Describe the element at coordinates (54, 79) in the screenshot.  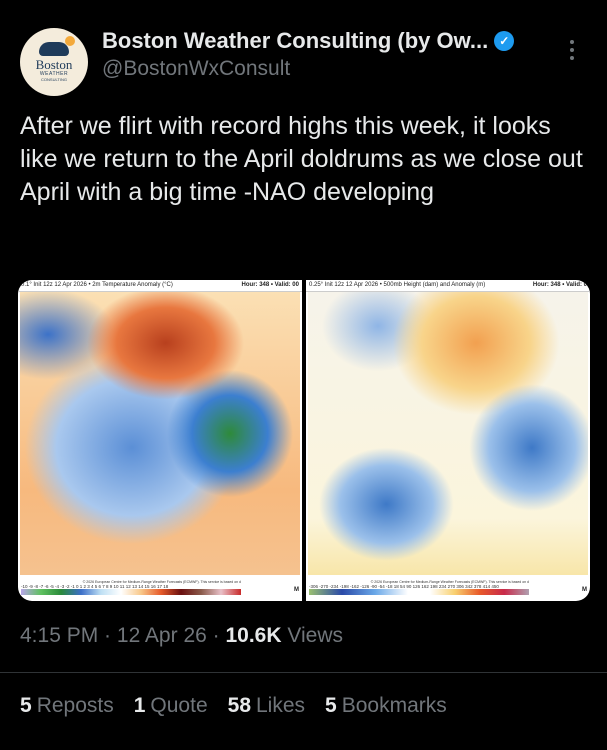
I see `avatar-text: CONSULTING` at that location.